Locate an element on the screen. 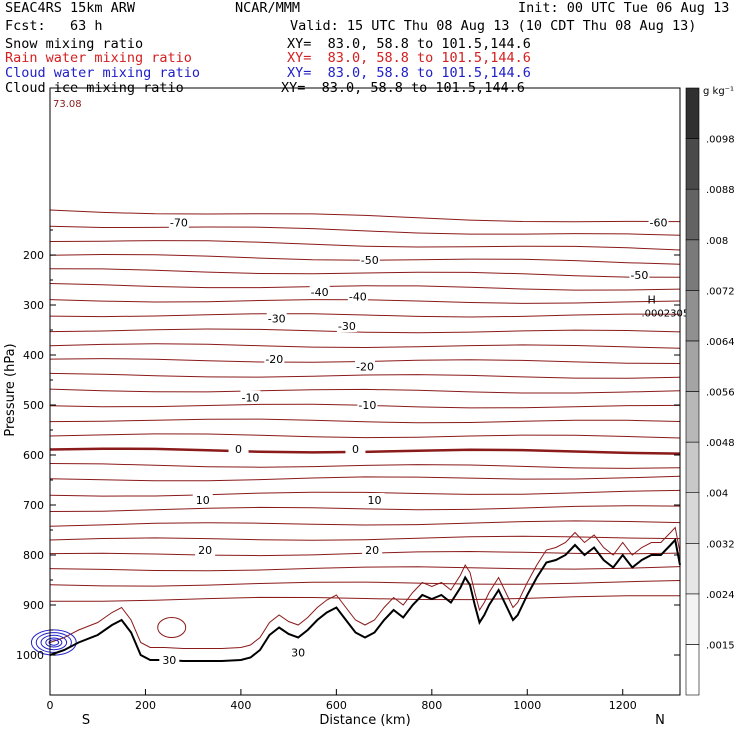 This screenshot has height=740, width=740. colorbar-units: g kg⁻¹ is located at coordinates (718, 91).